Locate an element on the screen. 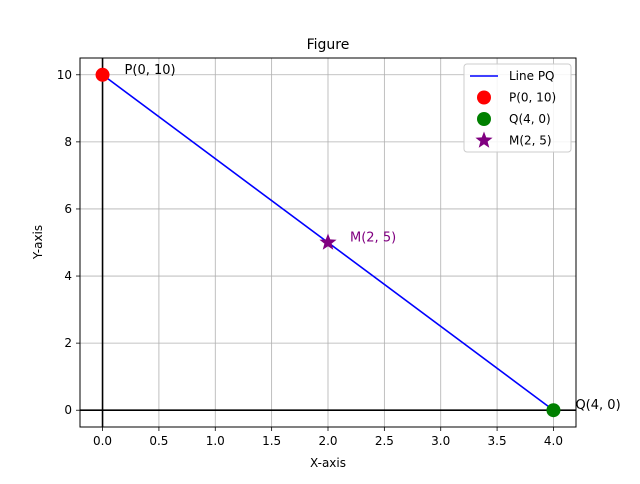 Image resolution: width=640 pixels, height=484 pixels. legend-box is located at coordinates (517, 108).